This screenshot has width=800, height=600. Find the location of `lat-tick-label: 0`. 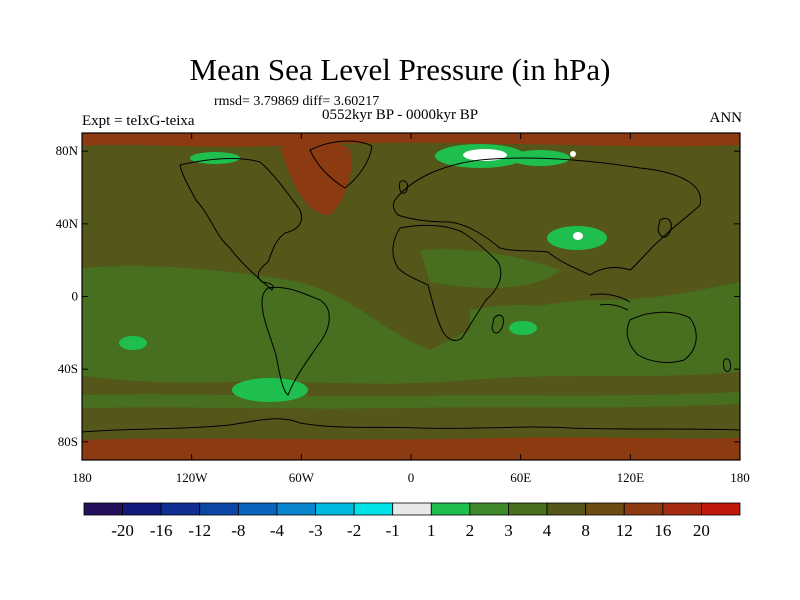

lat-tick-label: 0 is located at coordinates (75, 296).